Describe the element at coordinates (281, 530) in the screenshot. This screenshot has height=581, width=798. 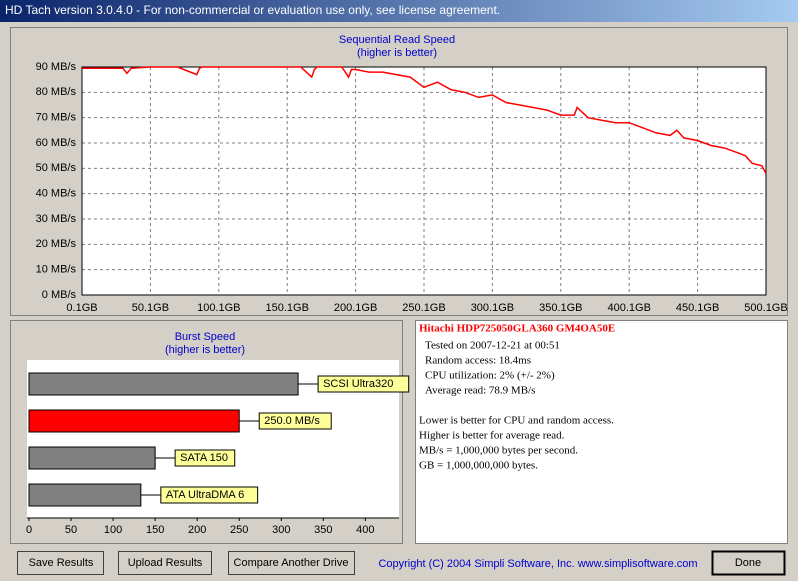
I see `x-tick-label: 300` at that location.